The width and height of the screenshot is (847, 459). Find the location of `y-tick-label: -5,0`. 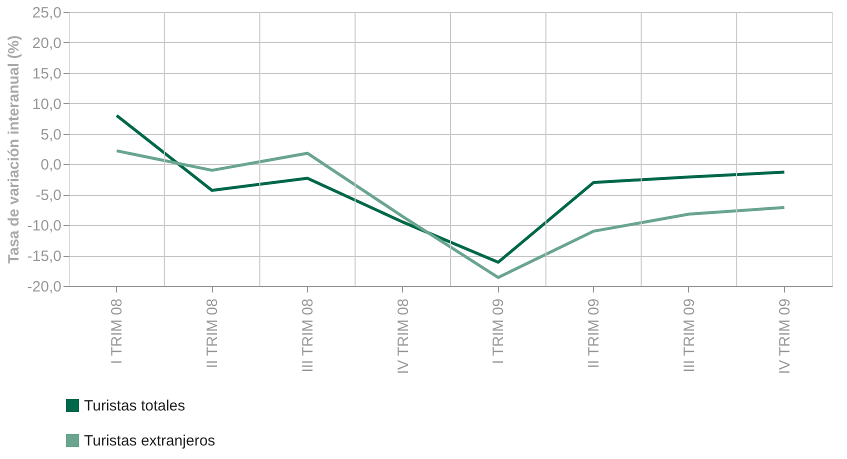

y-tick-label: -5,0 is located at coordinates (49, 195).